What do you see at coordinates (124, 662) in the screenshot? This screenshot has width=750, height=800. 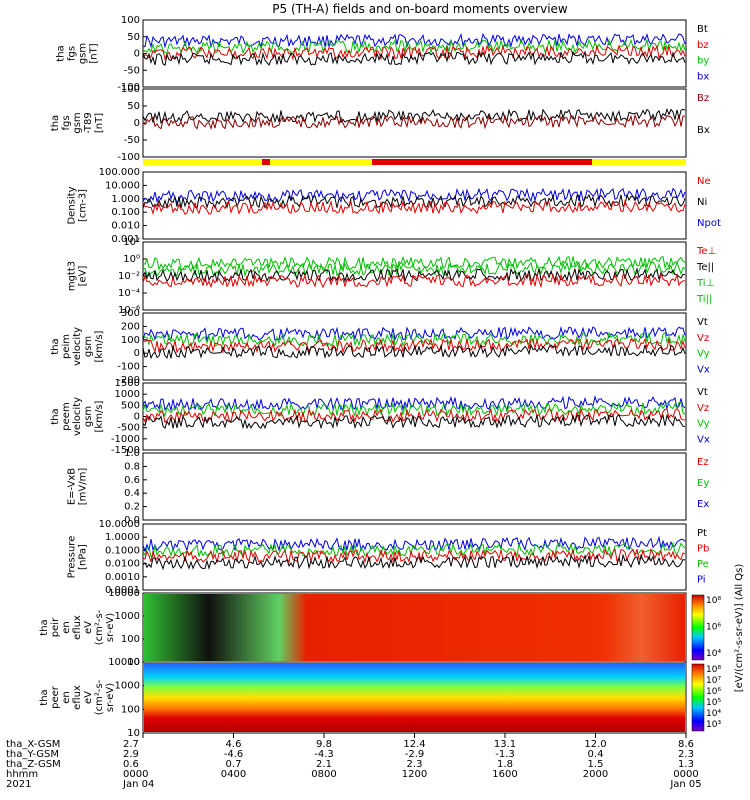 I see `y-tick-label: 10000` at bounding box center [124, 662].